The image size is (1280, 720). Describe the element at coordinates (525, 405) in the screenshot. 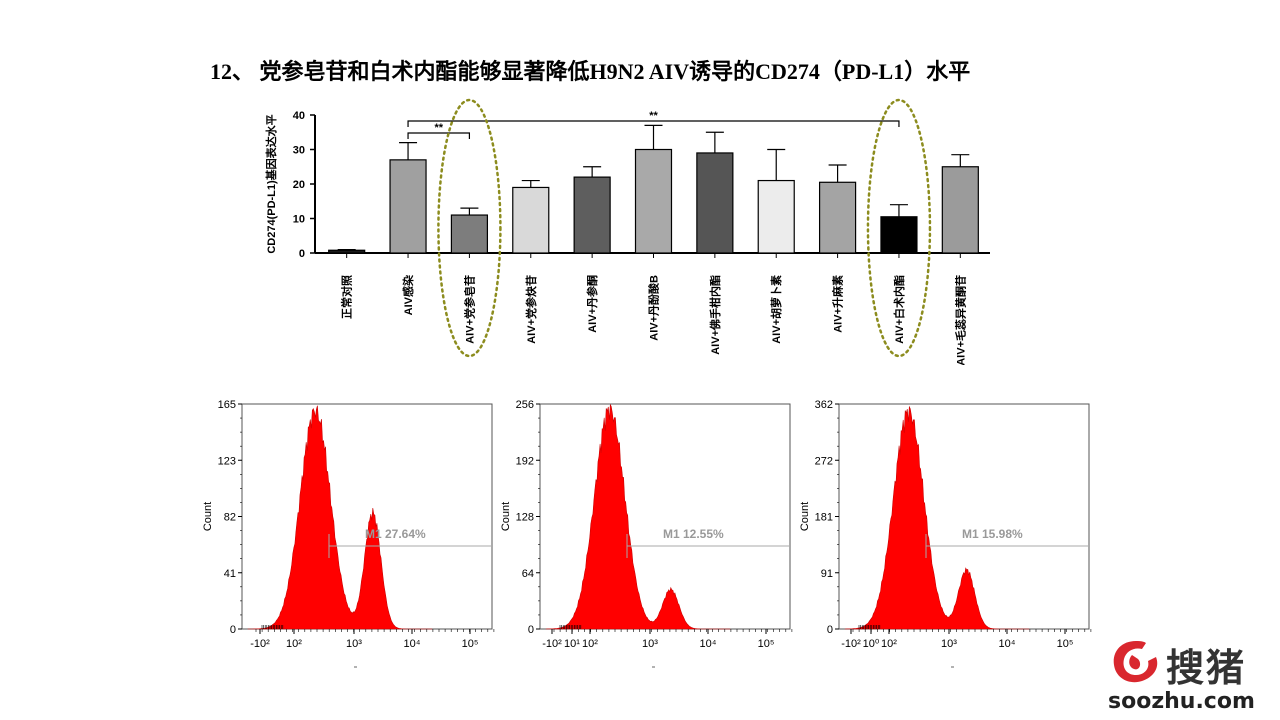

I see `y-tick-label: 256` at that location.